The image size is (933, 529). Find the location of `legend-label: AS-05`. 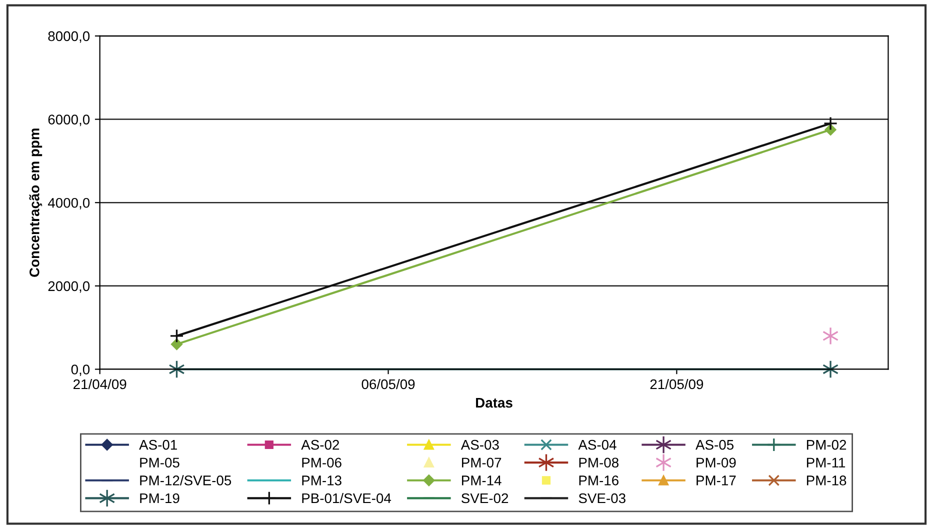

legend-label: AS-05 is located at coordinates (715, 445).